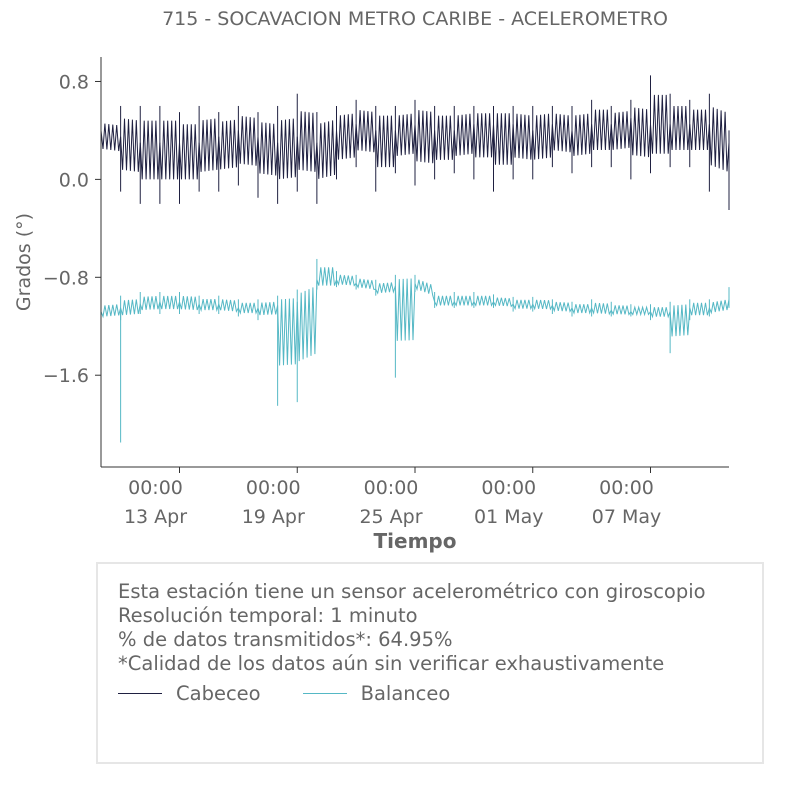  Describe the element at coordinates (285, 639) in the screenshot. I see `info-transmission-line: % de datos transmitidos*: 64.95%` at that location.